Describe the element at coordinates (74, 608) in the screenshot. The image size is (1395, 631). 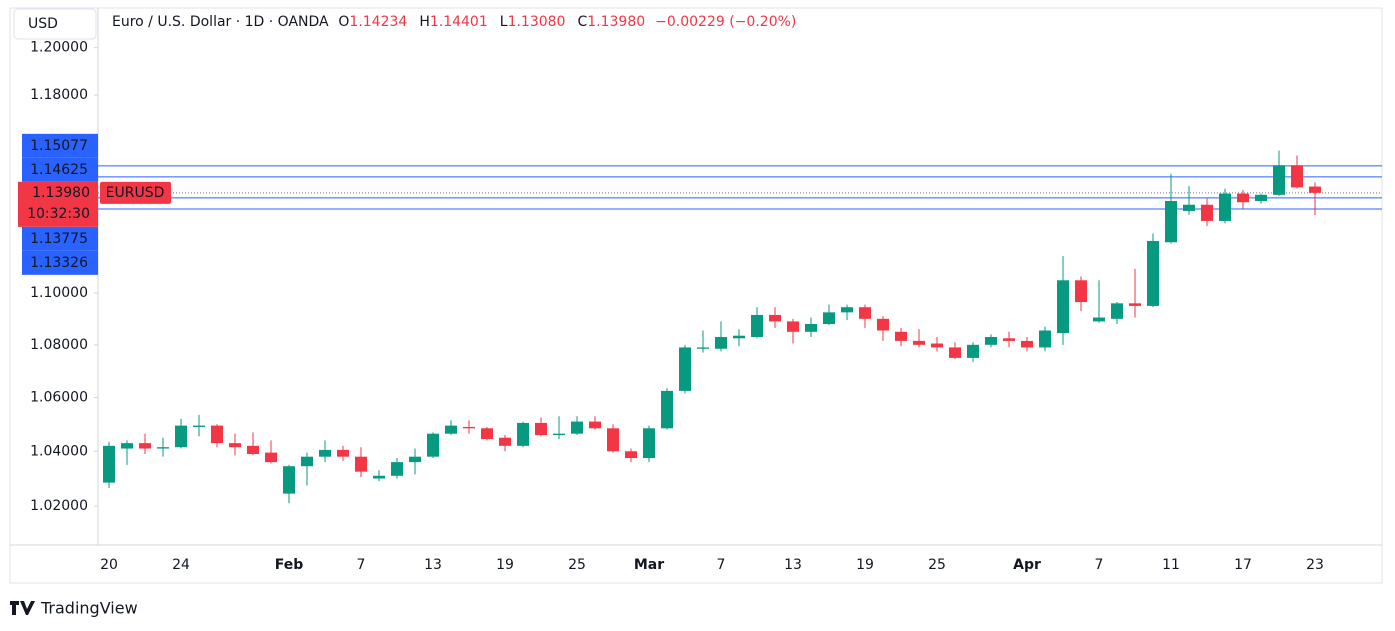
I see `brand-logo: TradingView` at that location.